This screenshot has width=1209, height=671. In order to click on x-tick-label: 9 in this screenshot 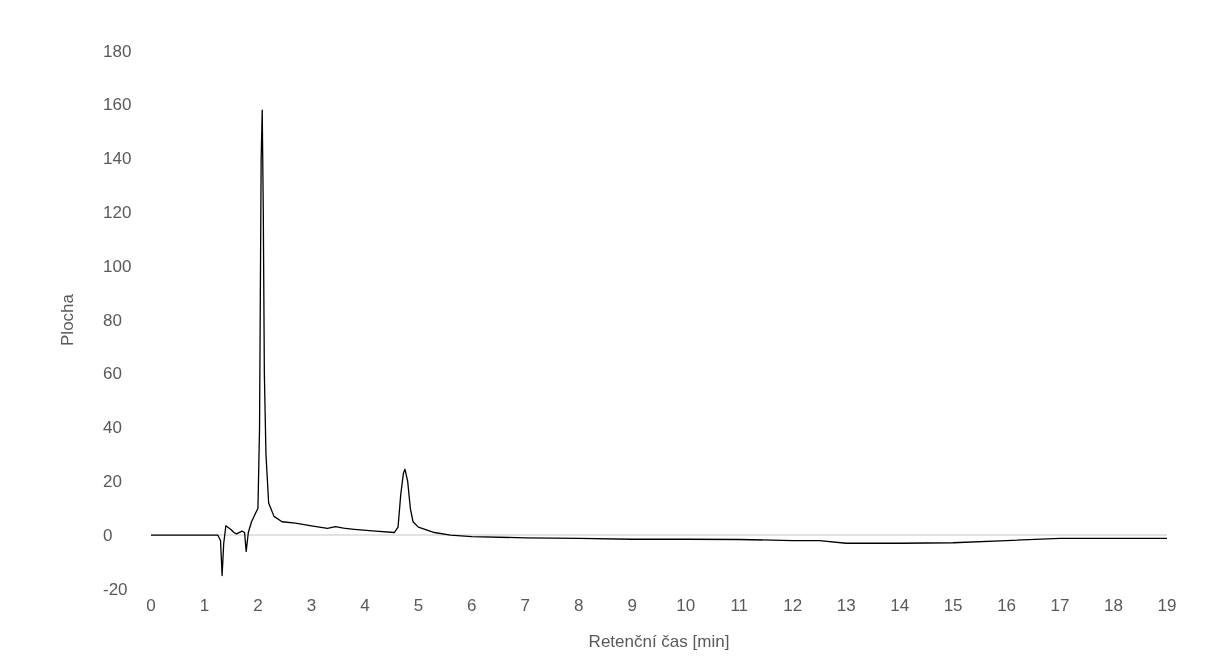, I will do `click(632, 605)`.